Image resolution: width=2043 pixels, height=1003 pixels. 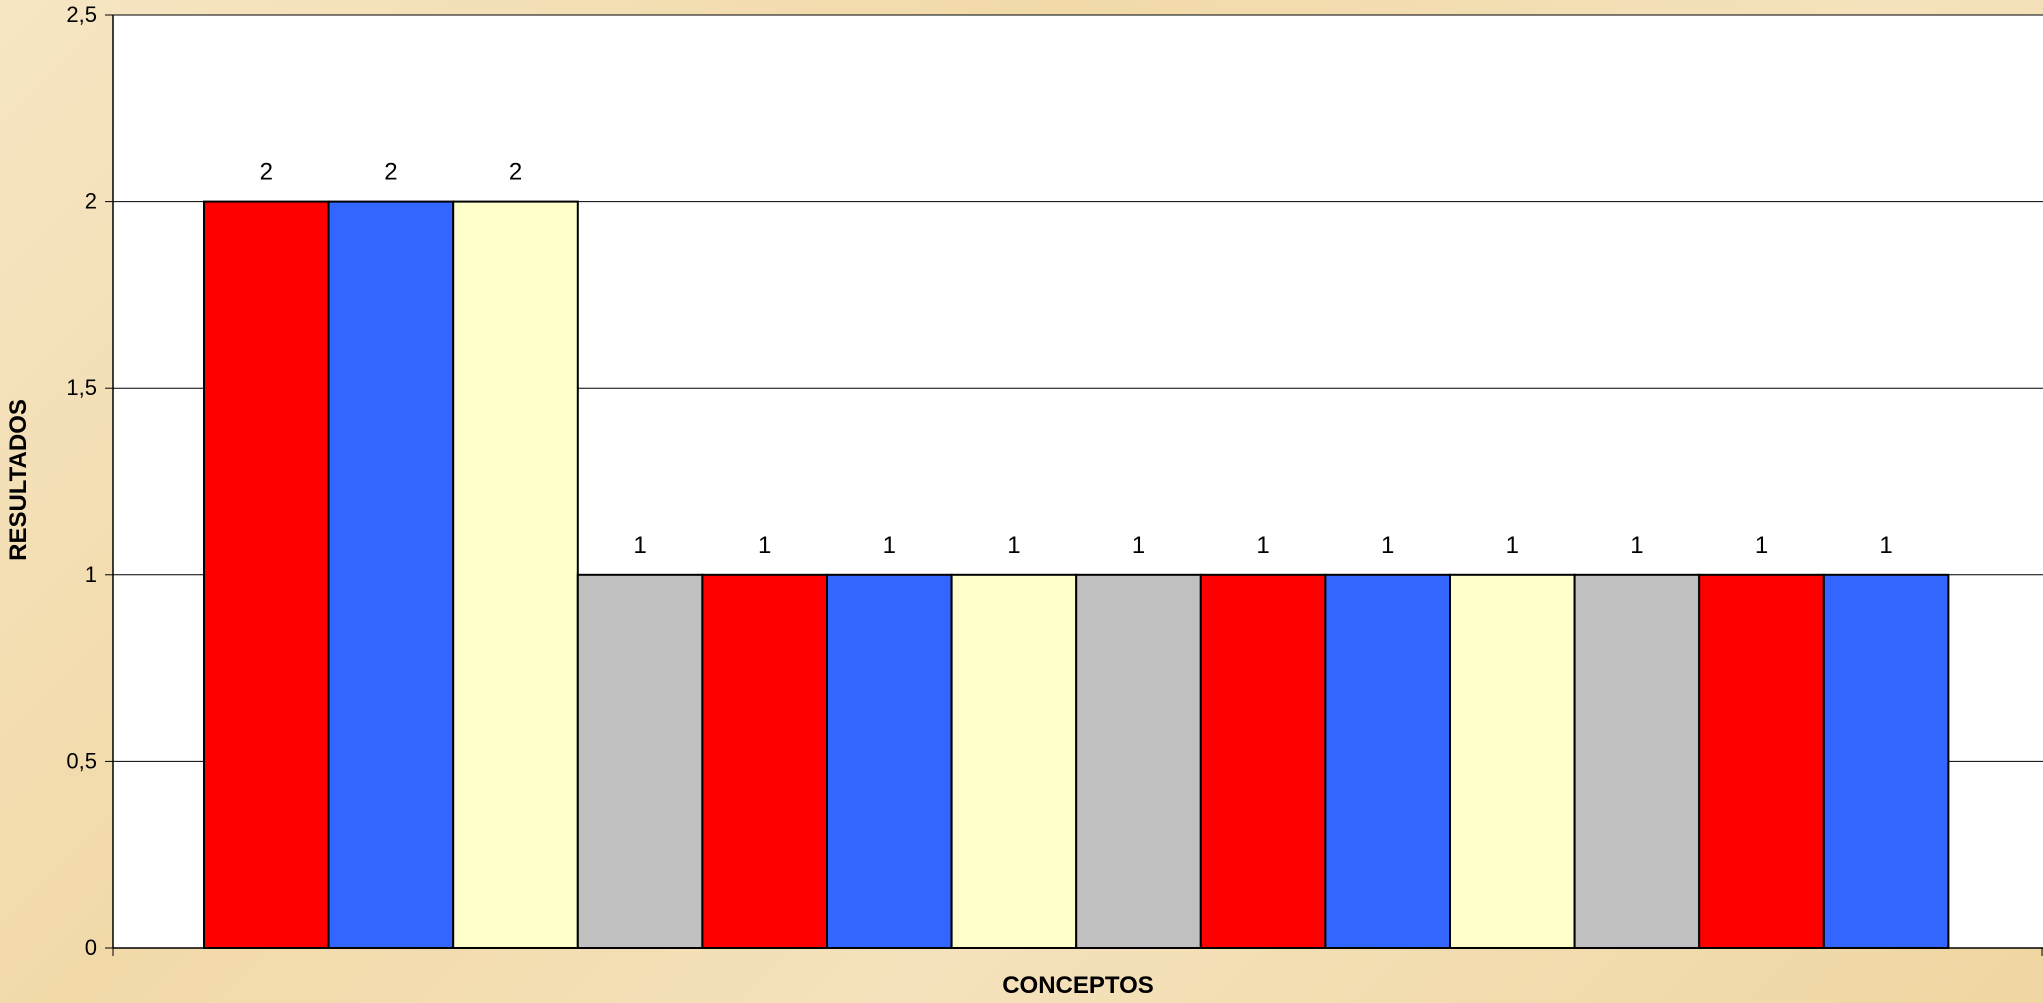 I want to click on y-tick-label: 2, so click(x=91, y=201).